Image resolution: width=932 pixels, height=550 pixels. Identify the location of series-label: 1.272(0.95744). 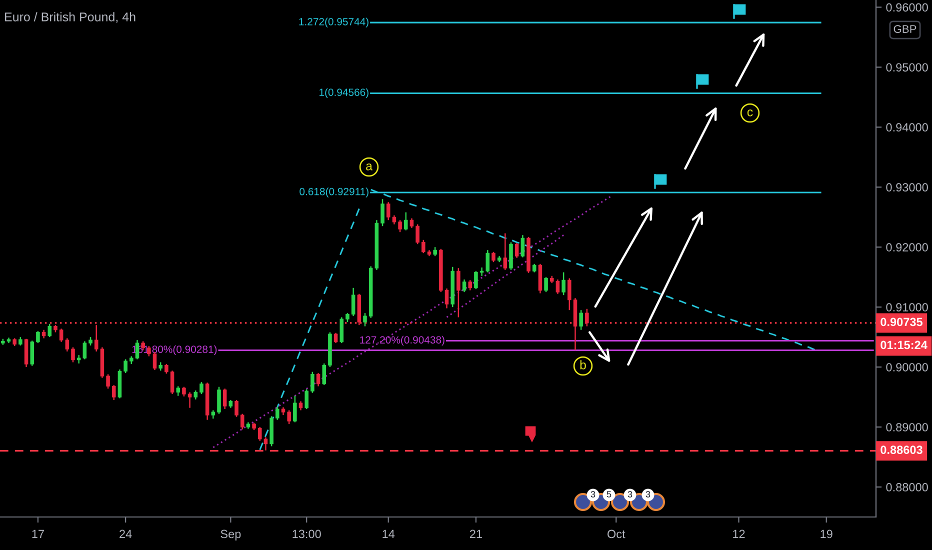
(333, 23).